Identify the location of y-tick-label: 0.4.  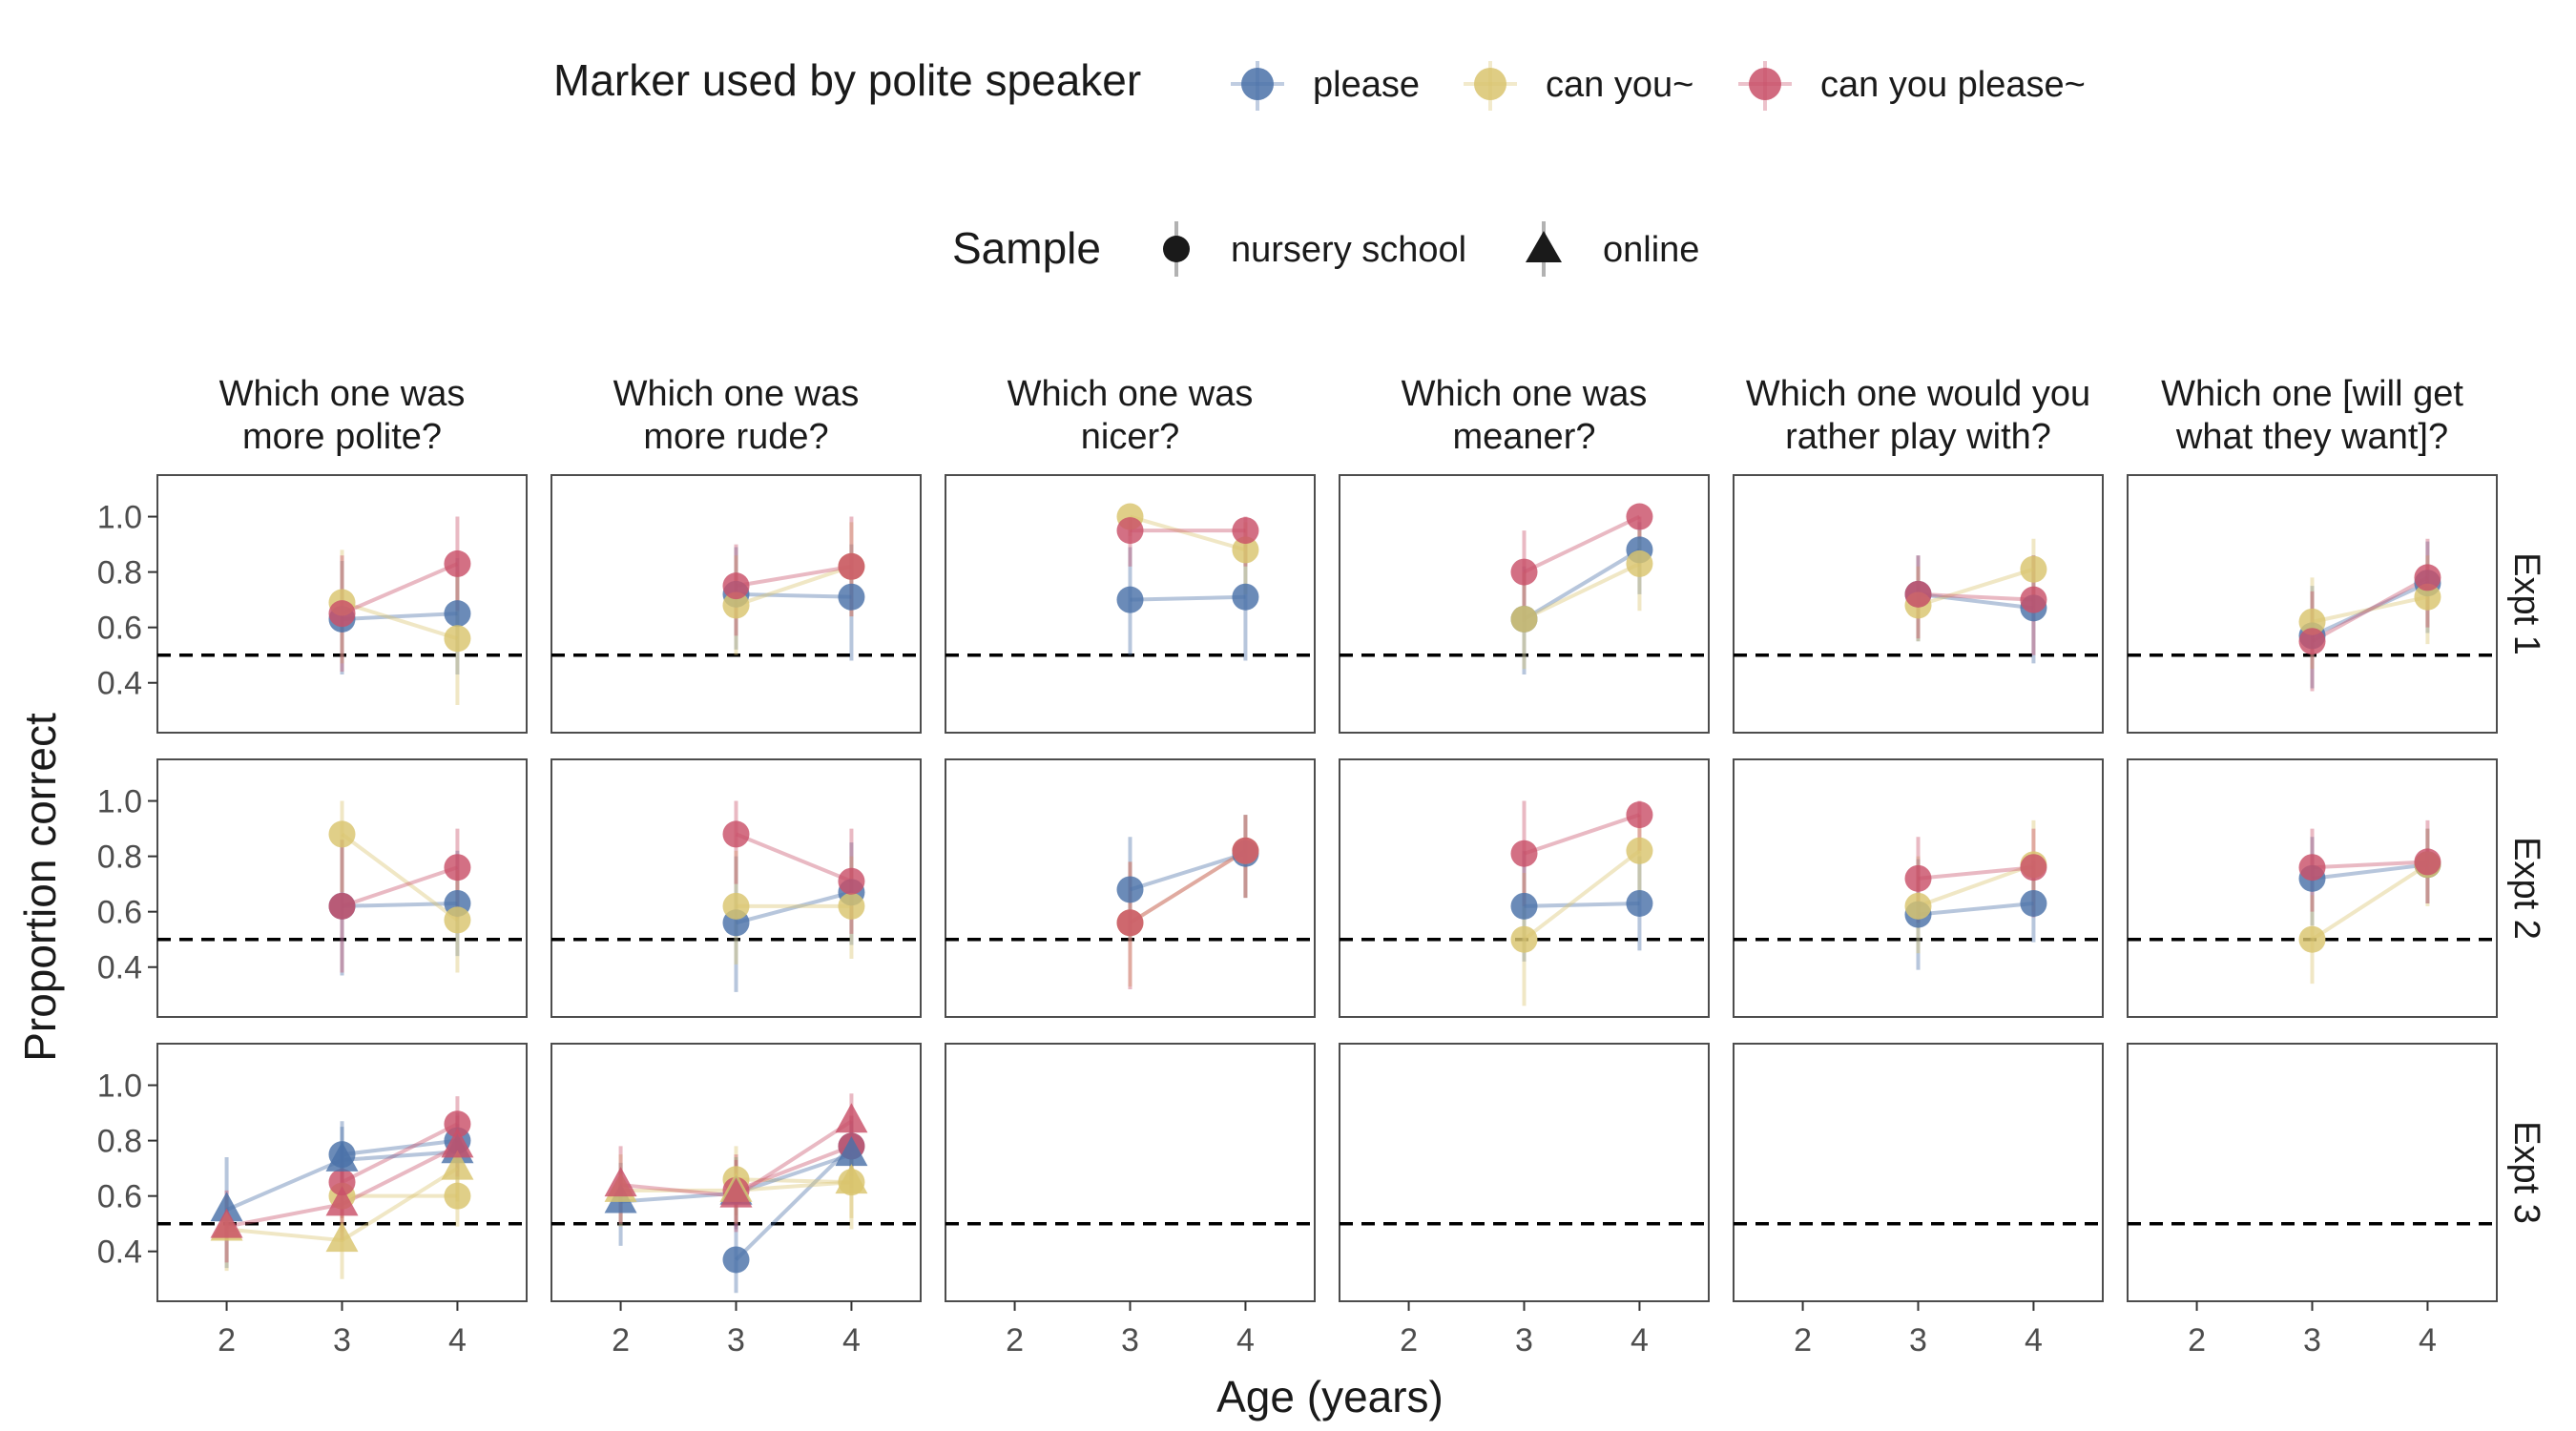
(119, 1252).